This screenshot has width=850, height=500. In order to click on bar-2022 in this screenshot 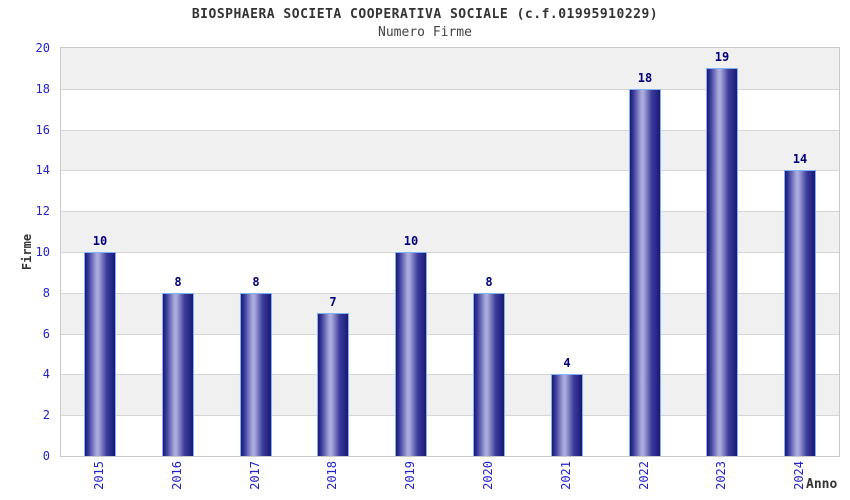, I will do `click(645, 272)`.